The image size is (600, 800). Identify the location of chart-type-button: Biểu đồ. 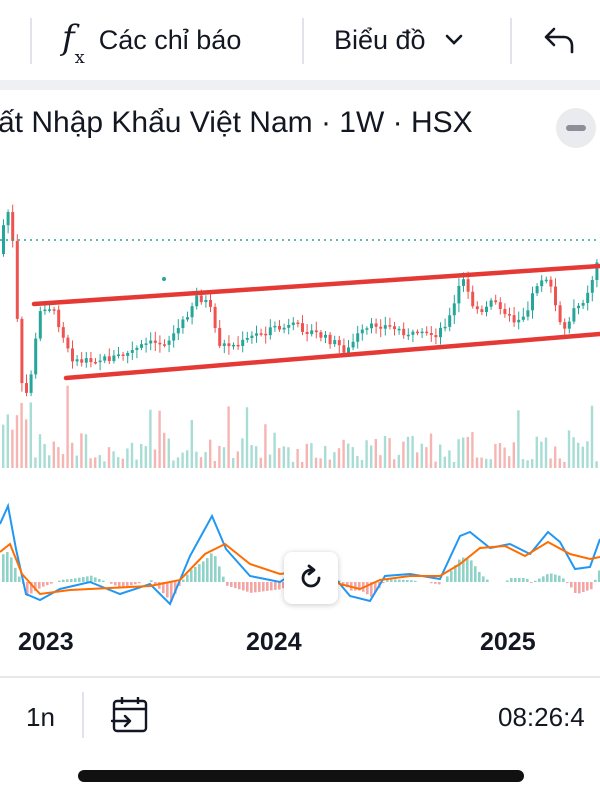
(399, 40).